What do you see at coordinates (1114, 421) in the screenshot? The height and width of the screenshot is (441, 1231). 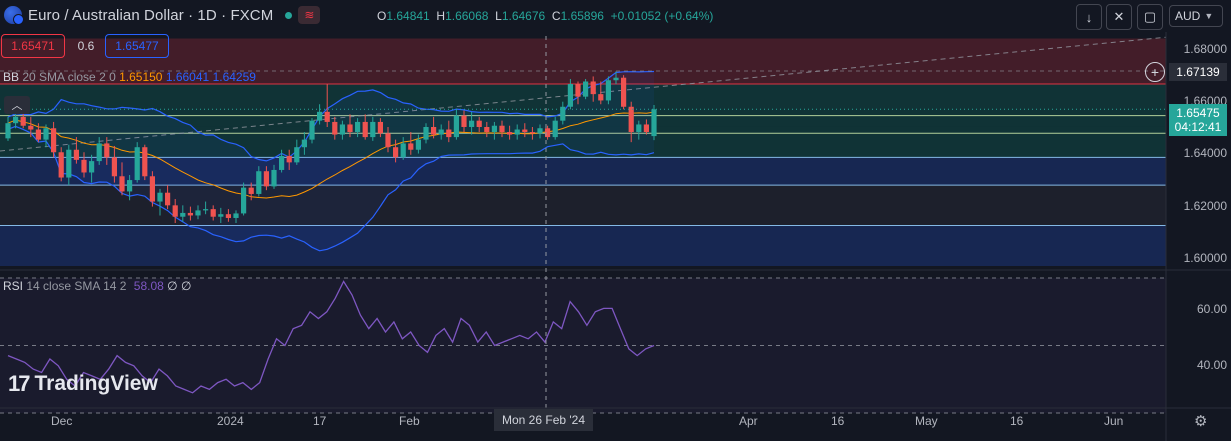 I see `time-tick: Jun` at bounding box center [1114, 421].